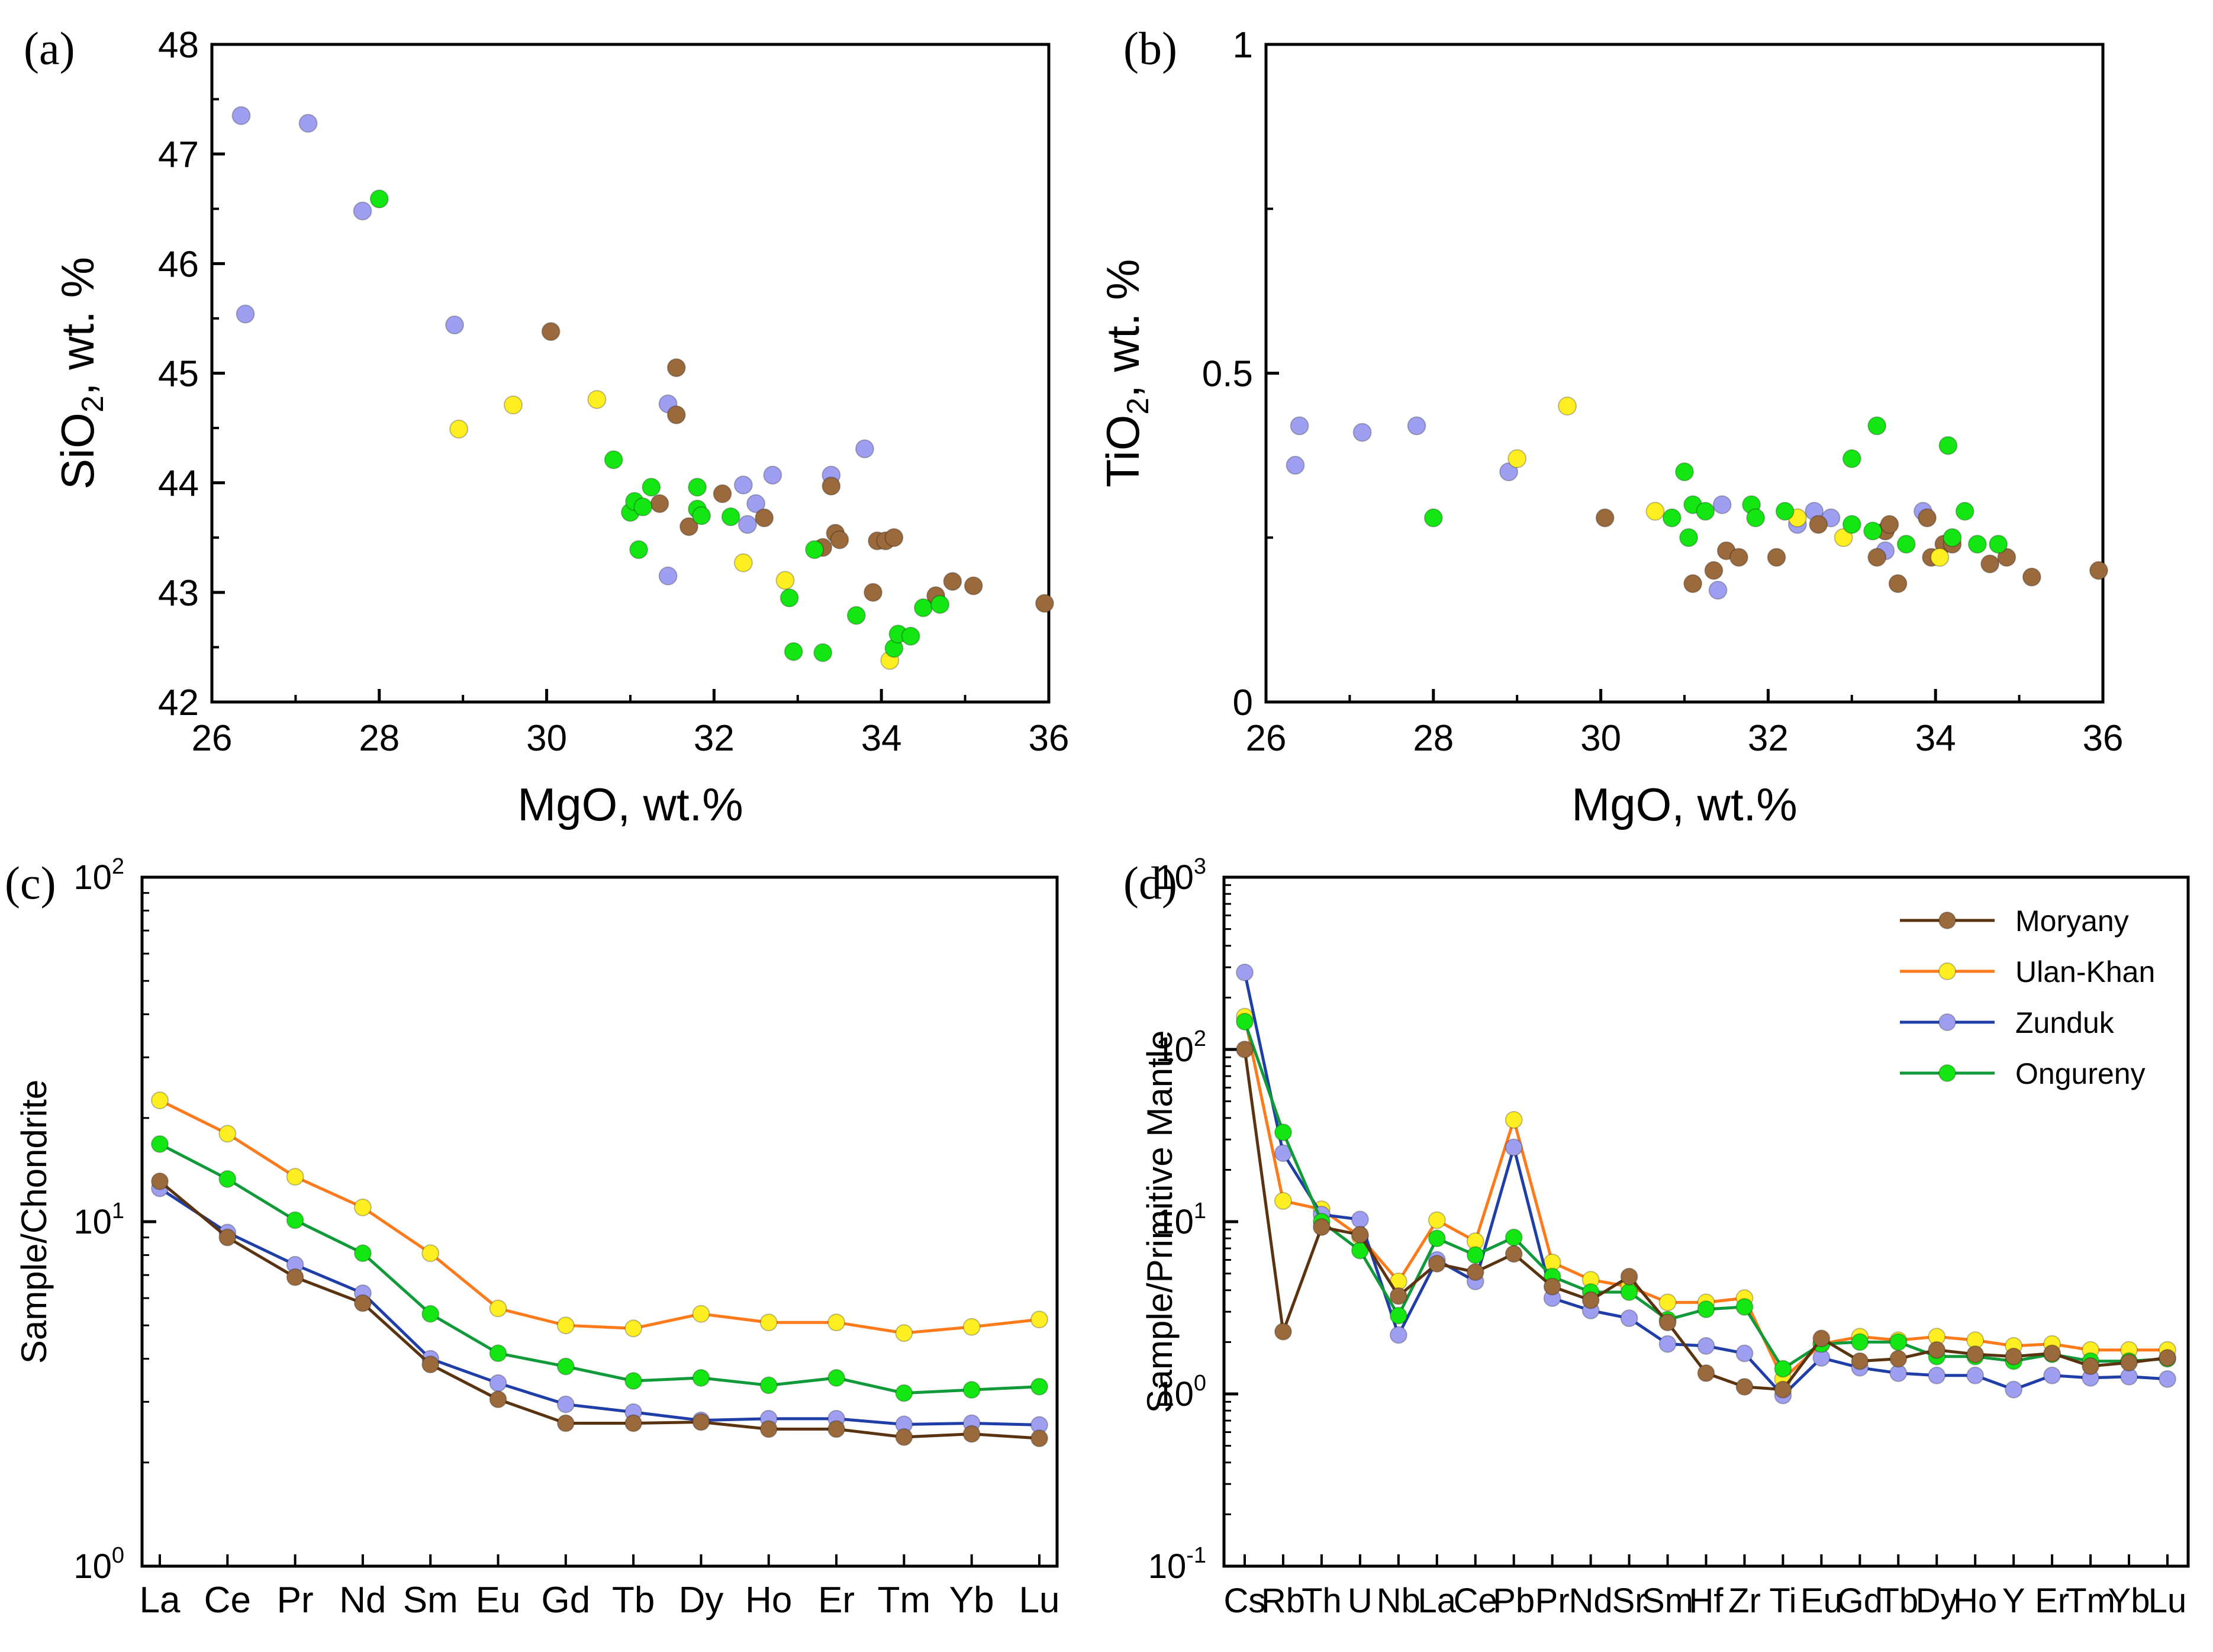 The image size is (2213, 1652). I want to click on y-tick-exp: 2, so click(118, 866).